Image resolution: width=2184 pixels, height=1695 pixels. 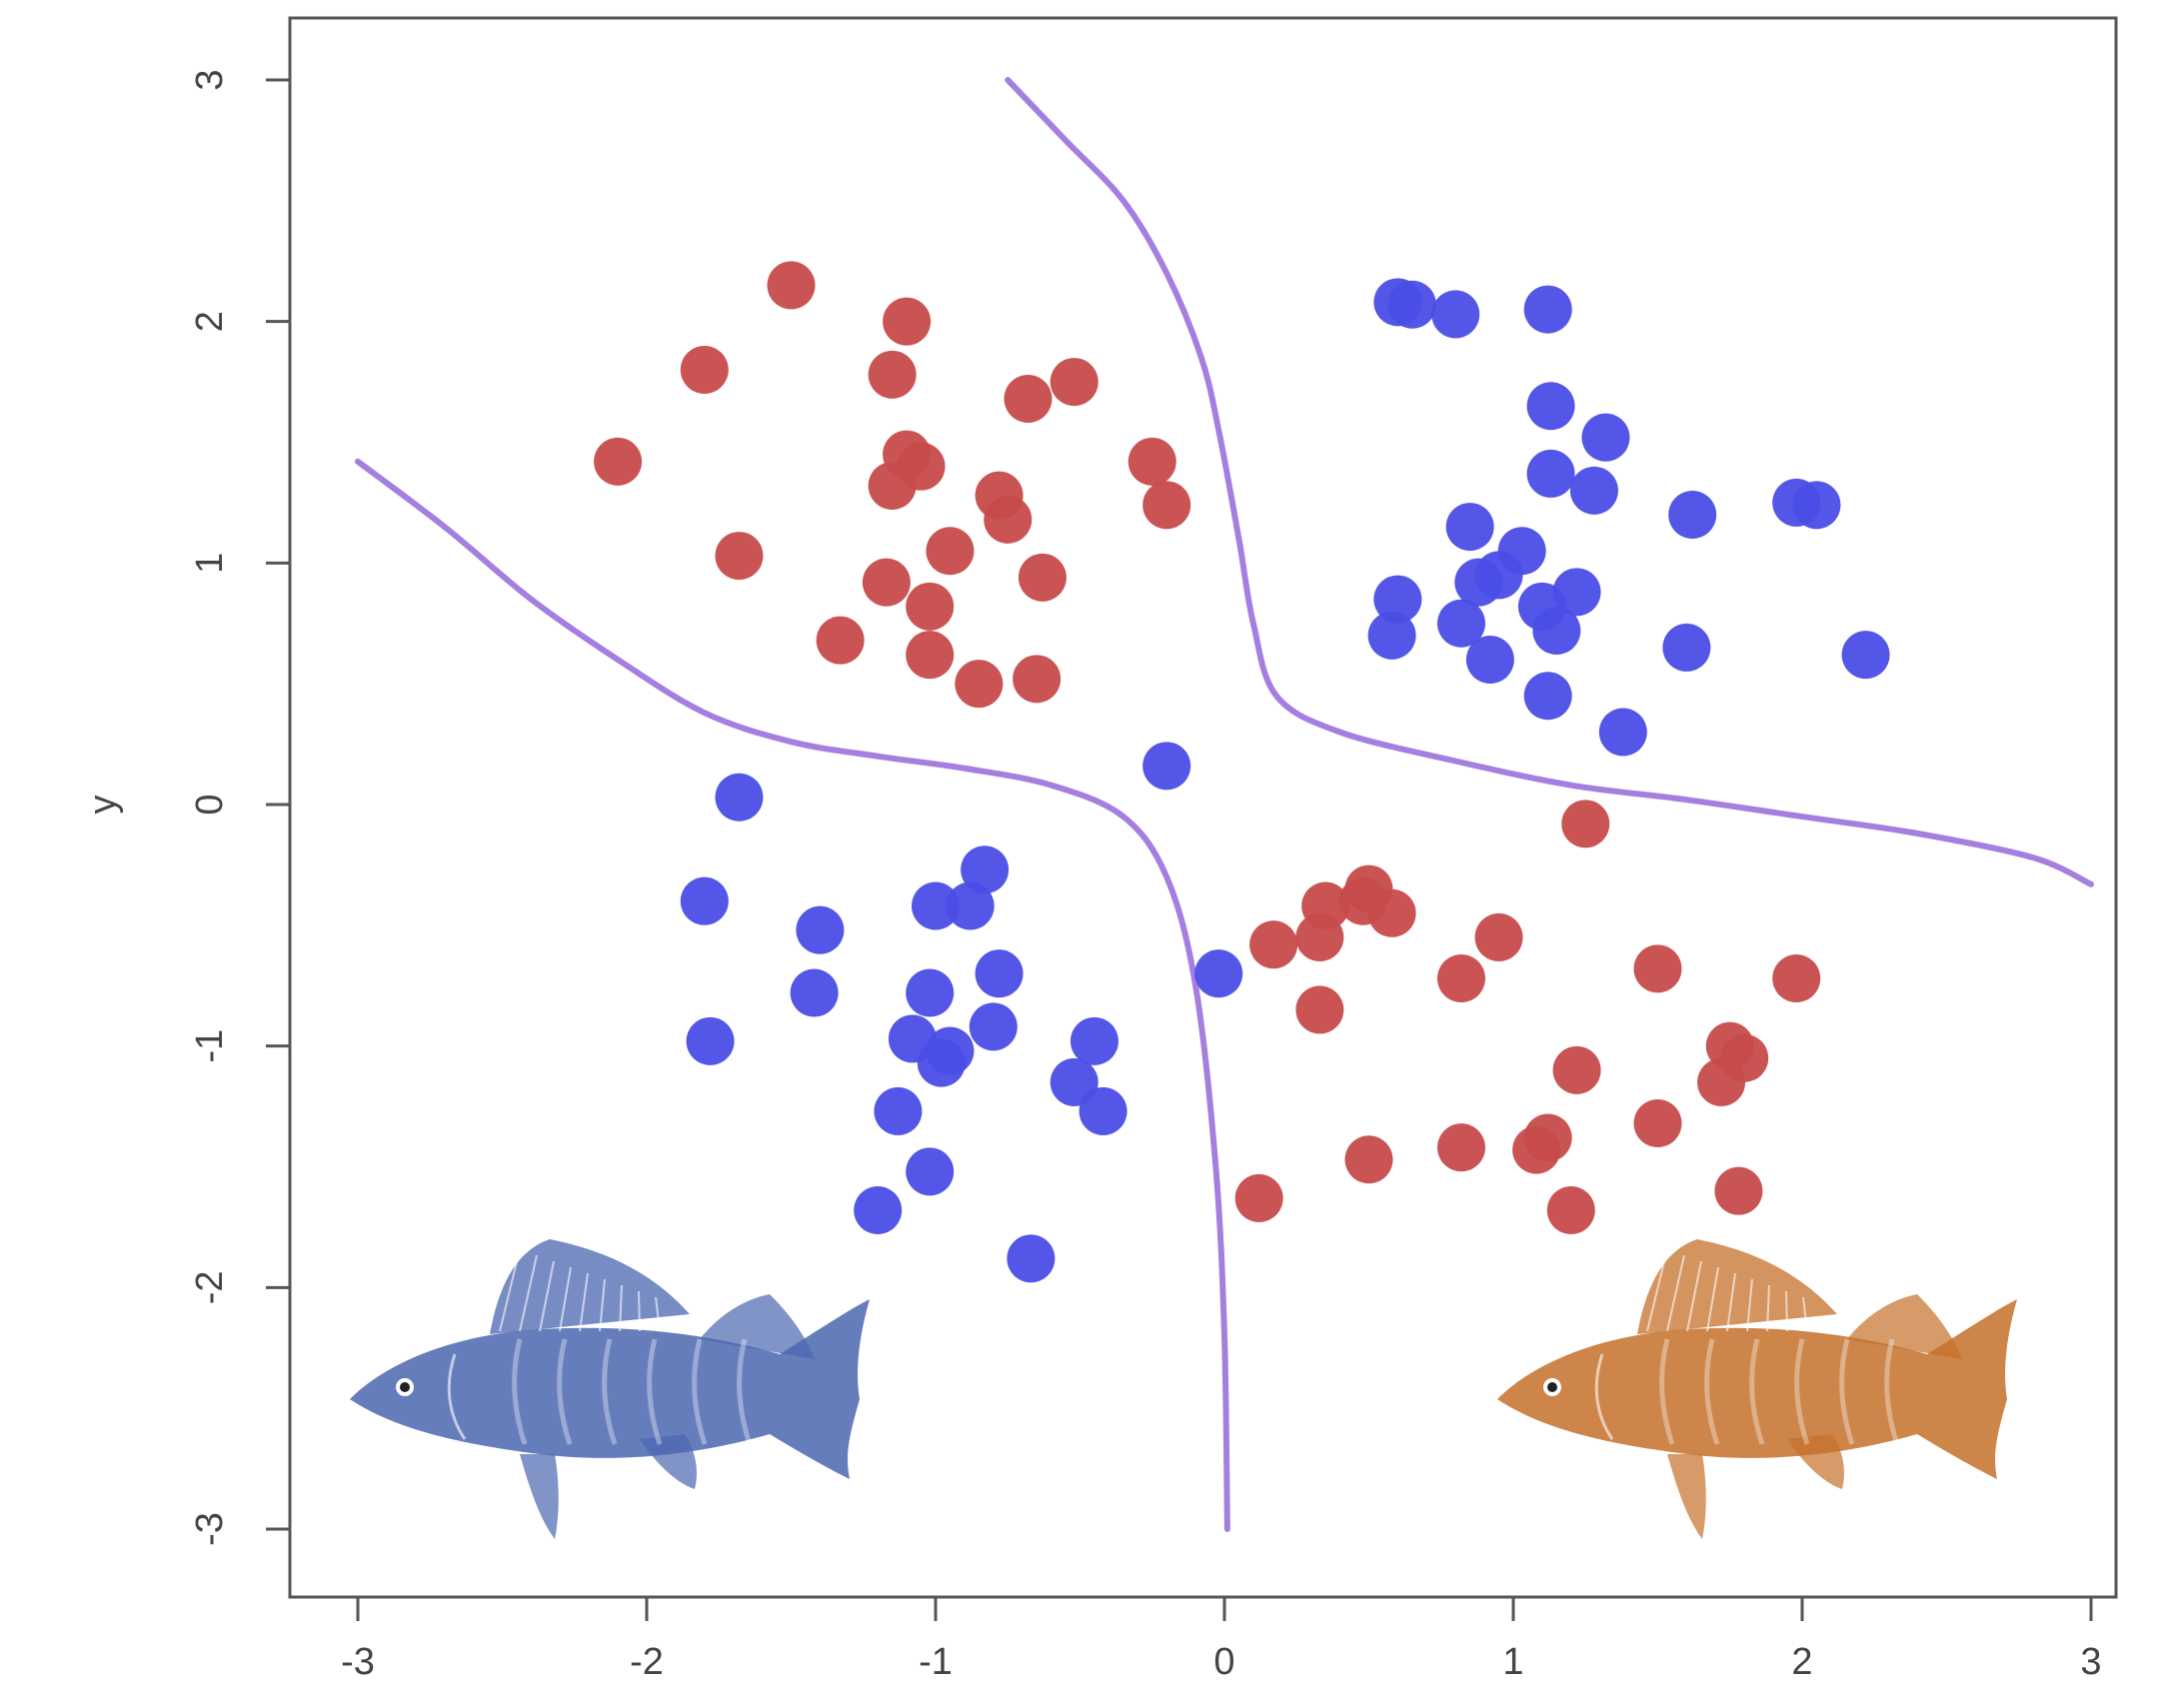 What do you see at coordinates (358, 1662) in the screenshot?
I see `x-tick-label: -3` at bounding box center [358, 1662].